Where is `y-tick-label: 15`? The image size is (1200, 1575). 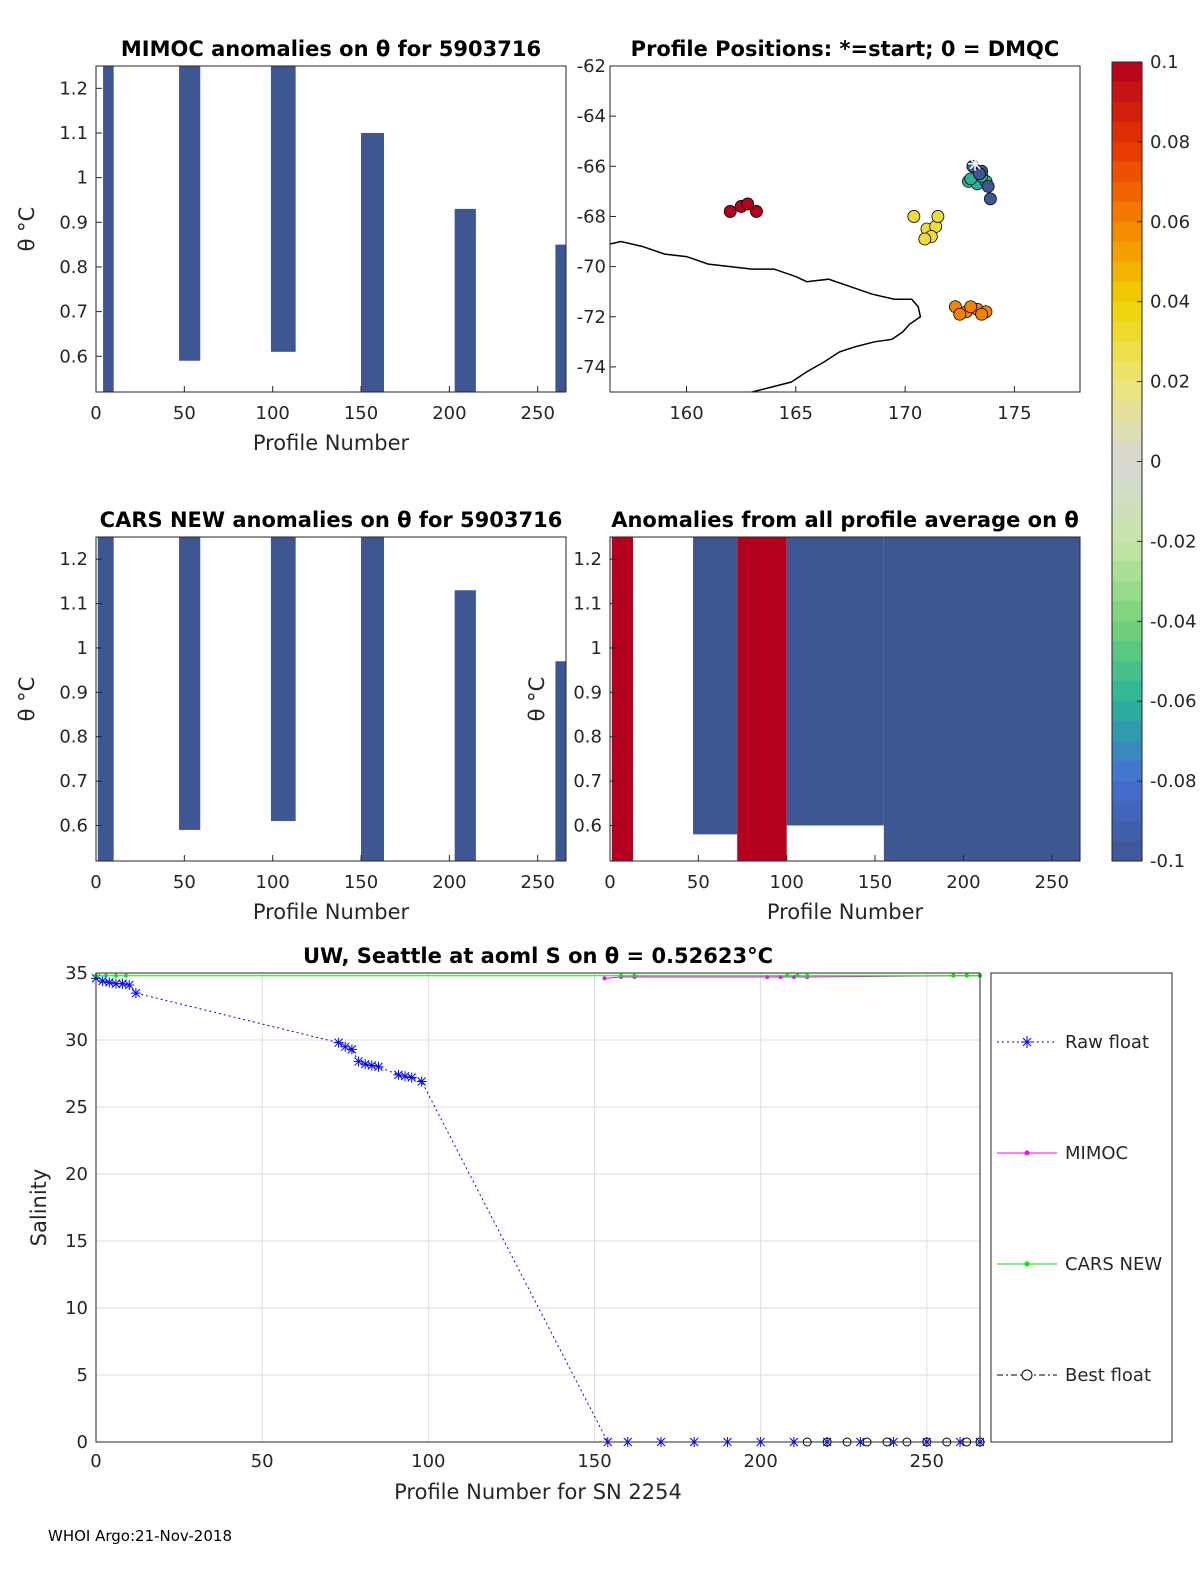 y-tick-label: 15 is located at coordinates (76, 1241).